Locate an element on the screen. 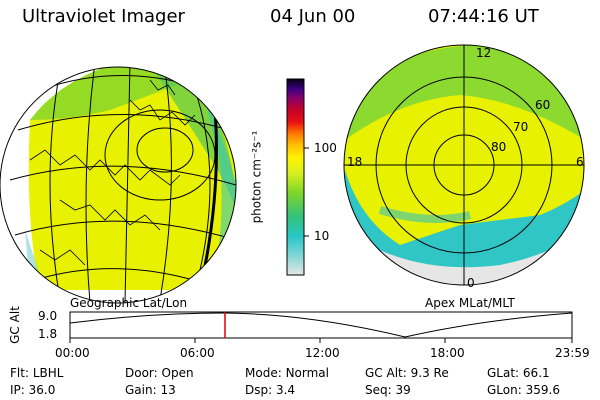 This screenshot has width=600, height=400. color-bar is located at coordinates (297, 177).